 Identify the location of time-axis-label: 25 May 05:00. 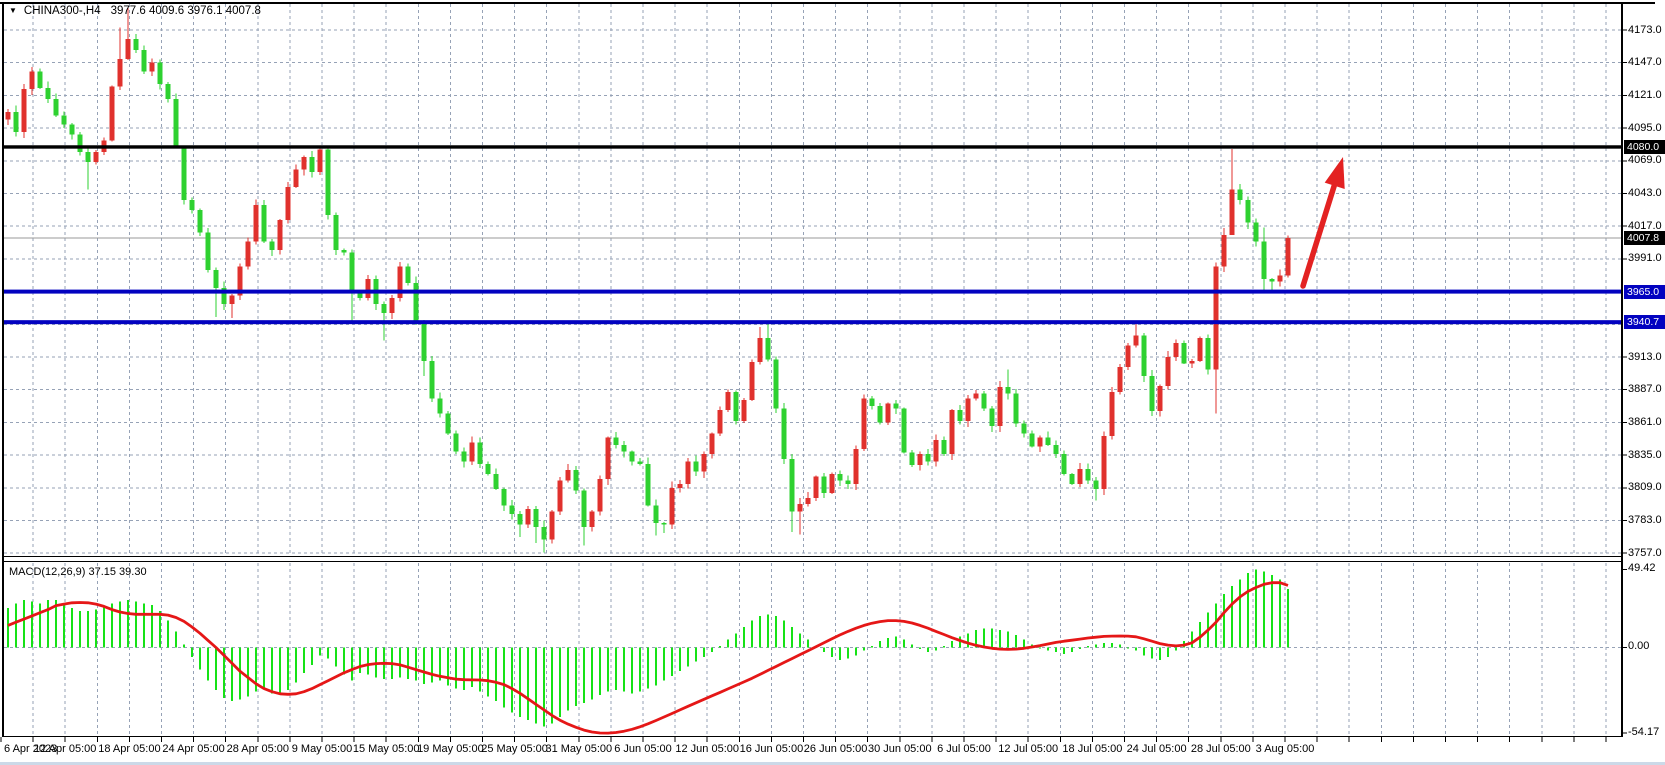
(514, 749).